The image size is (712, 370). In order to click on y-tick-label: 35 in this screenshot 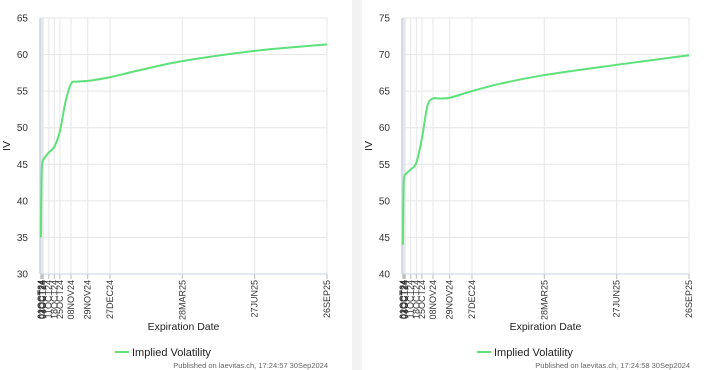, I will do `click(23, 238)`.